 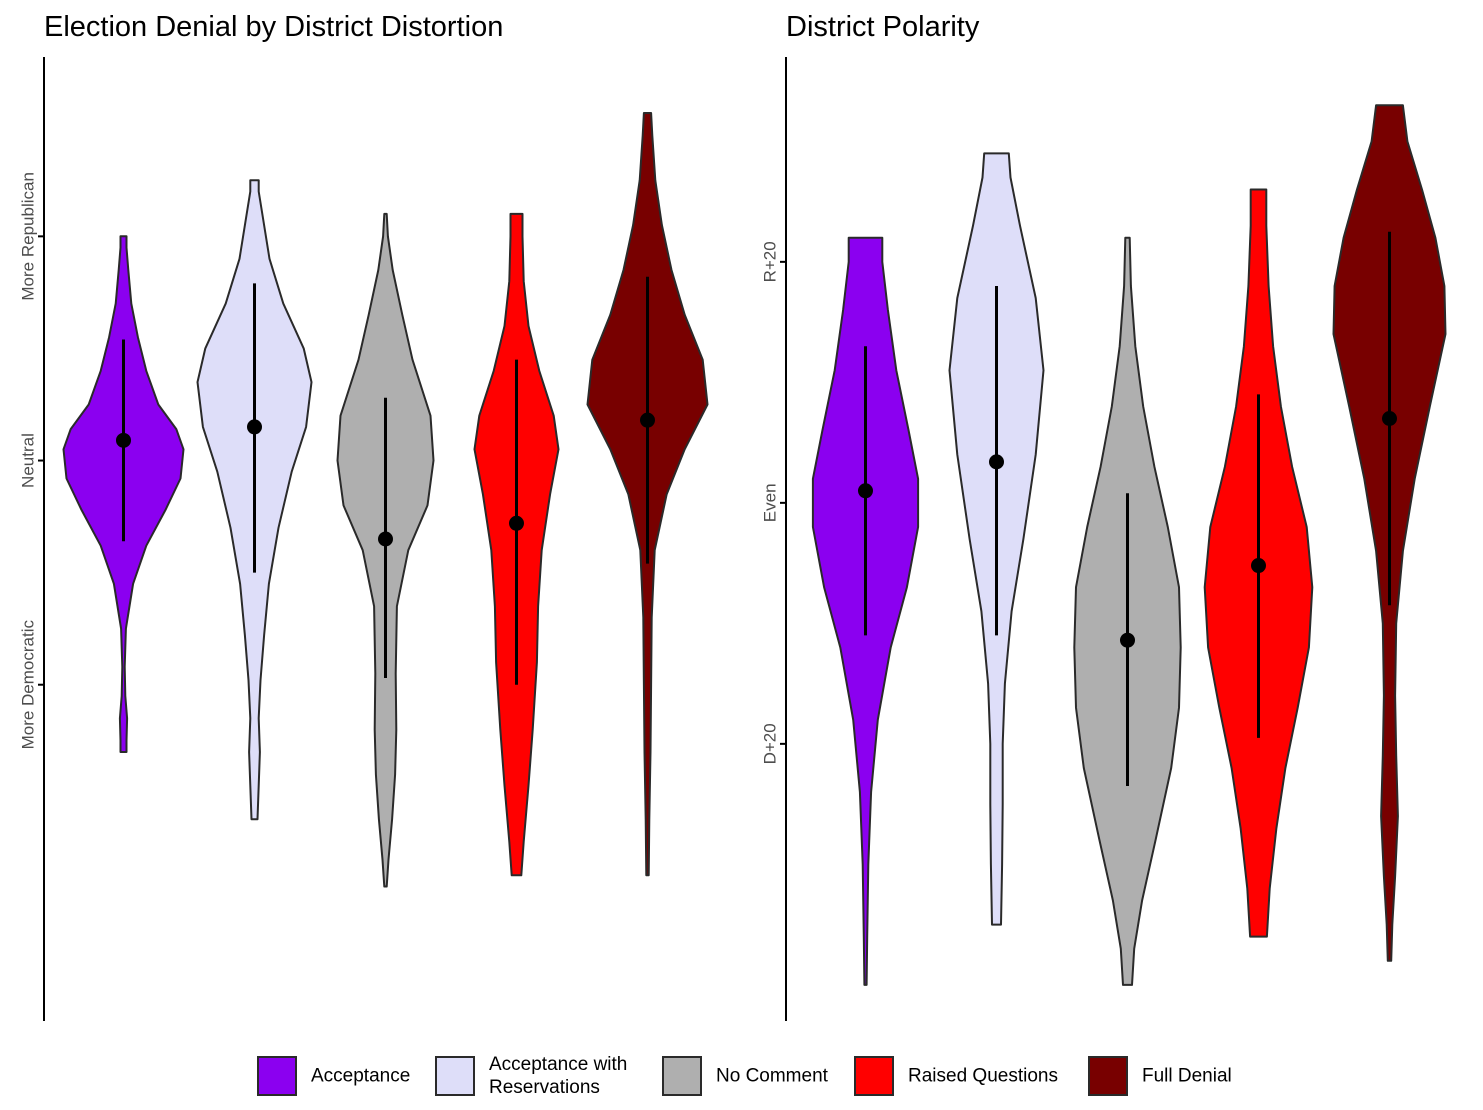 What do you see at coordinates (770, 743) in the screenshot?
I see `y-tick-label: D+20` at bounding box center [770, 743].